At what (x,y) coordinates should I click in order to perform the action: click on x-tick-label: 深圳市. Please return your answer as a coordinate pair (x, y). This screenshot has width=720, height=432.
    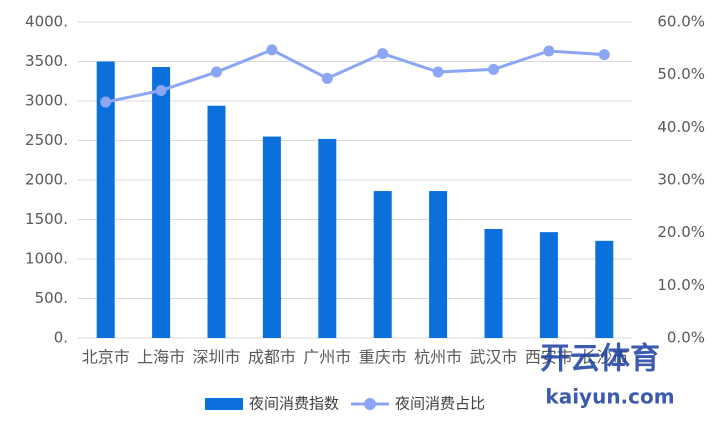
    Looking at the image, I should click on (216, 357).